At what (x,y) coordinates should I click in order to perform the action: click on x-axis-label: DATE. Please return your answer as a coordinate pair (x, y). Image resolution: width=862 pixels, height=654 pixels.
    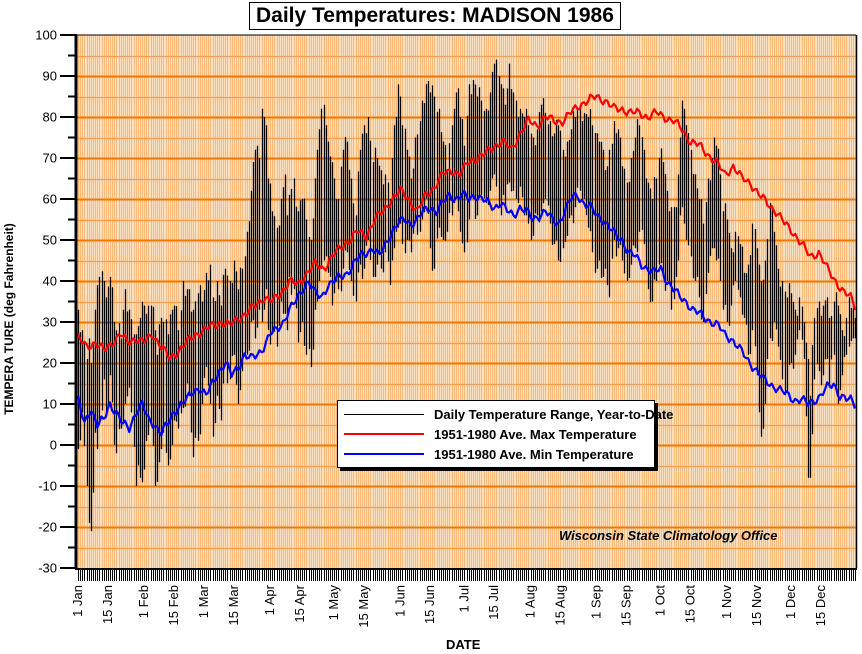
    Looking at the image, I should click on (463, 644).